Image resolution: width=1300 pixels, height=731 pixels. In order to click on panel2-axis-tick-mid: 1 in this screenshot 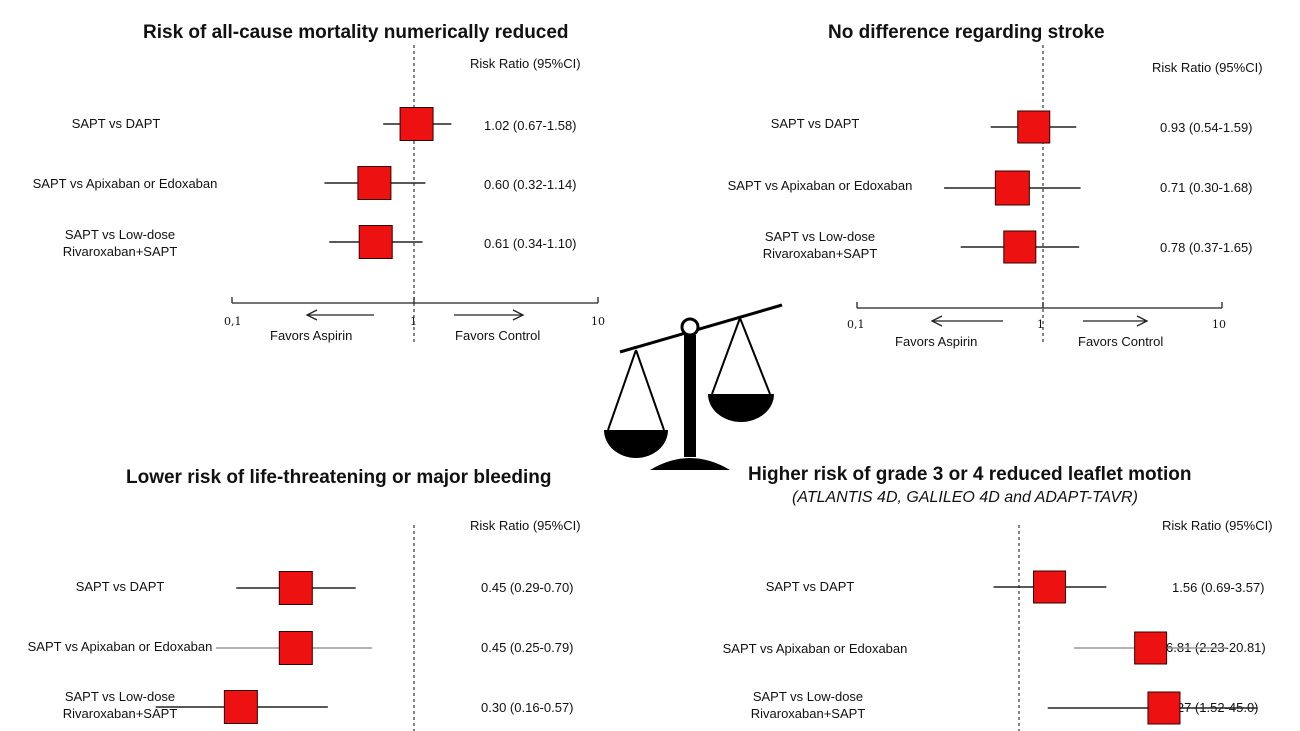, I will do `click(1040, 324)`.